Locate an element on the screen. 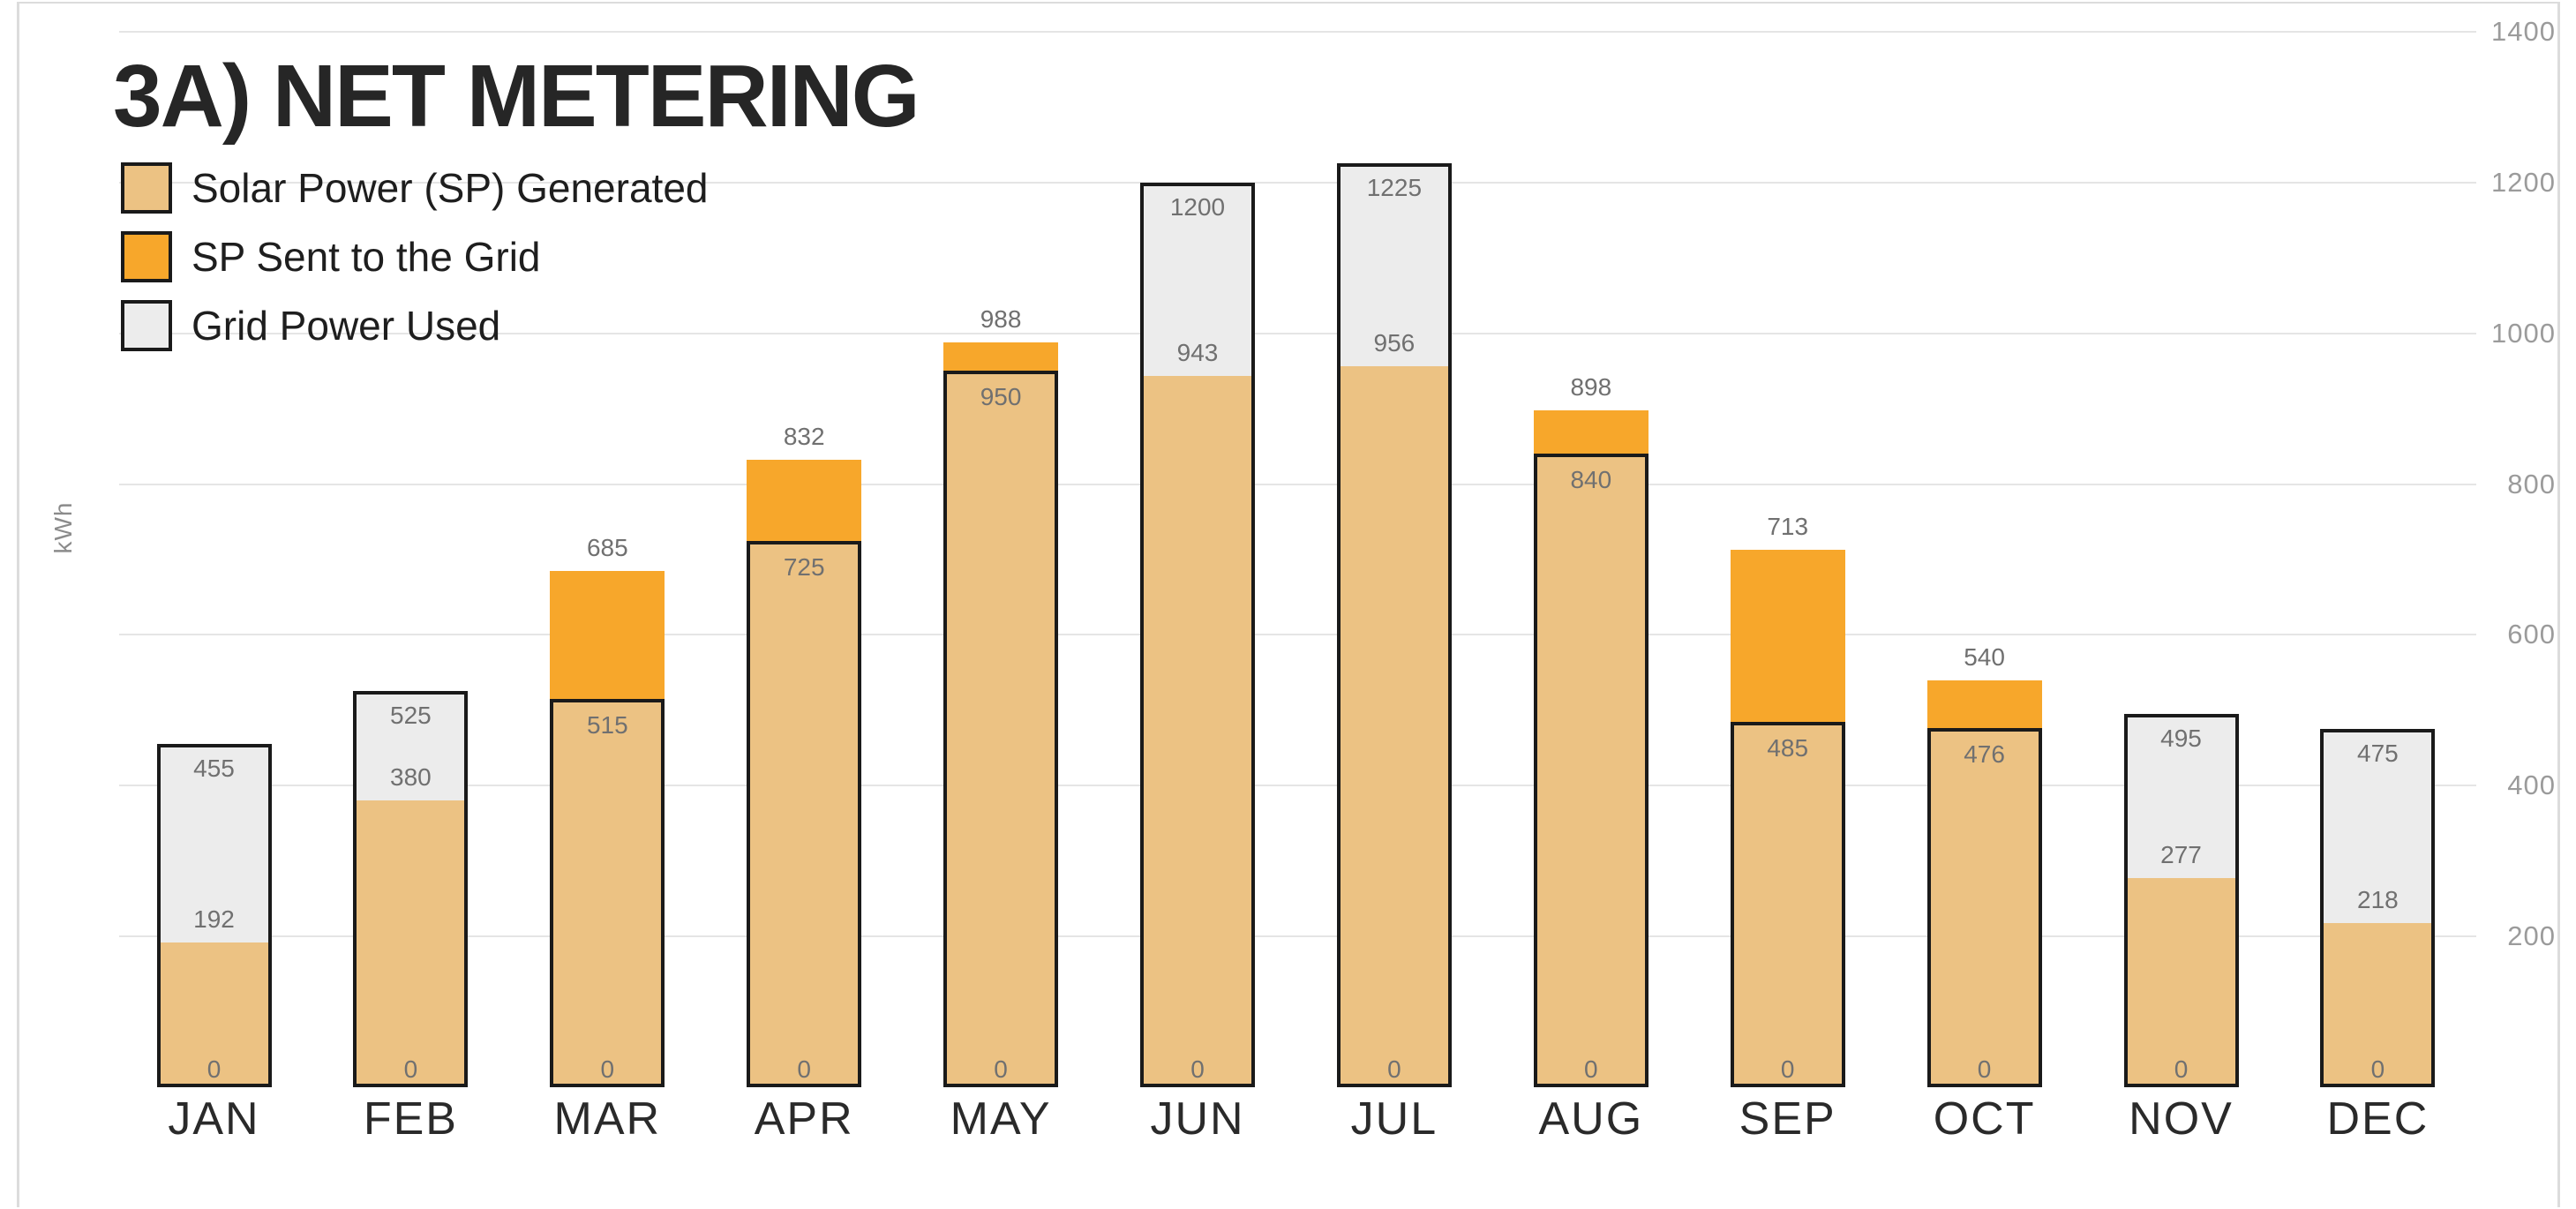 The image size is (2576, 1209). bar-nov-zero-label: 0 is located at coordinates (2181, 1069).